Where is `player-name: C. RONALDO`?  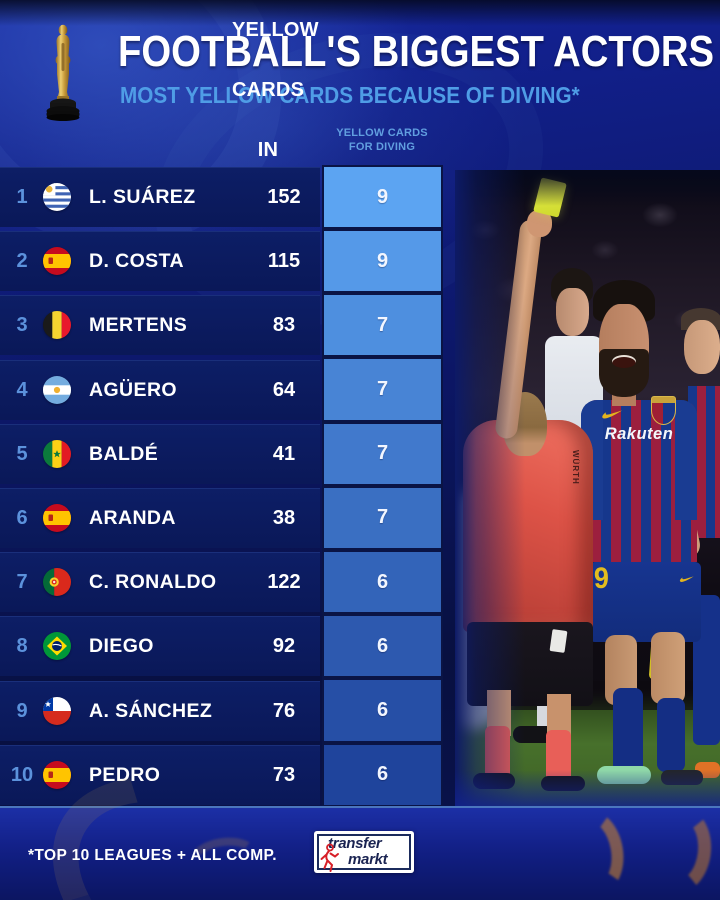
player-name: C. RONALDO is located at coordinates (153, 582).